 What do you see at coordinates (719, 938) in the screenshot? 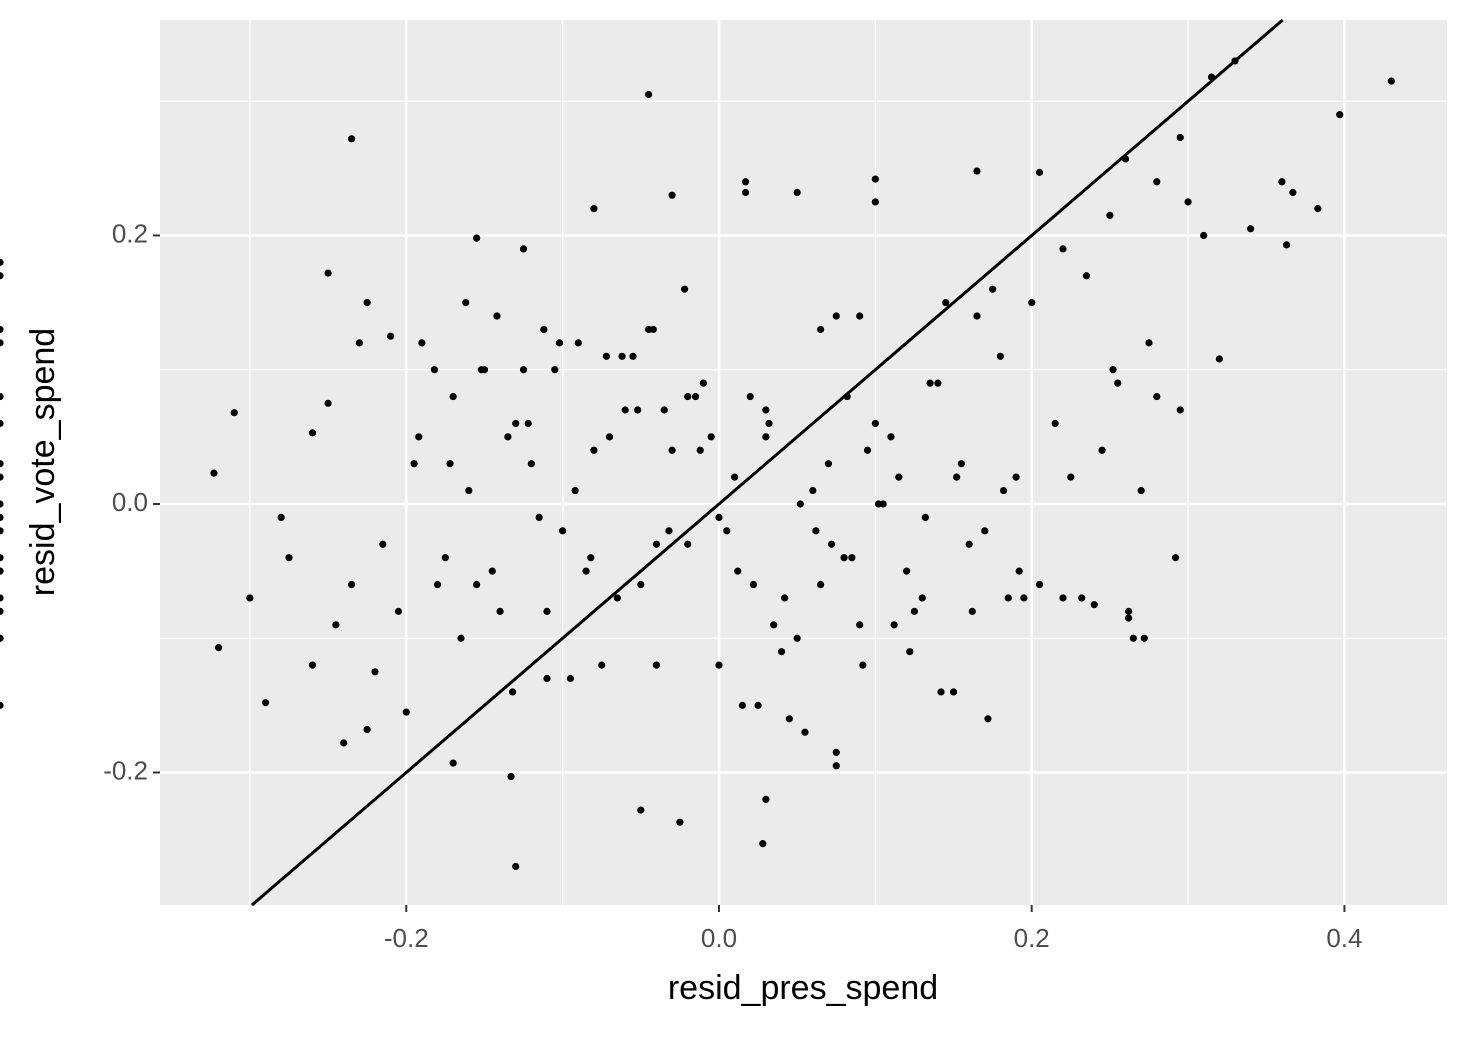
I see `x-tick-label: 0.0` at bounding box center [719, 938].